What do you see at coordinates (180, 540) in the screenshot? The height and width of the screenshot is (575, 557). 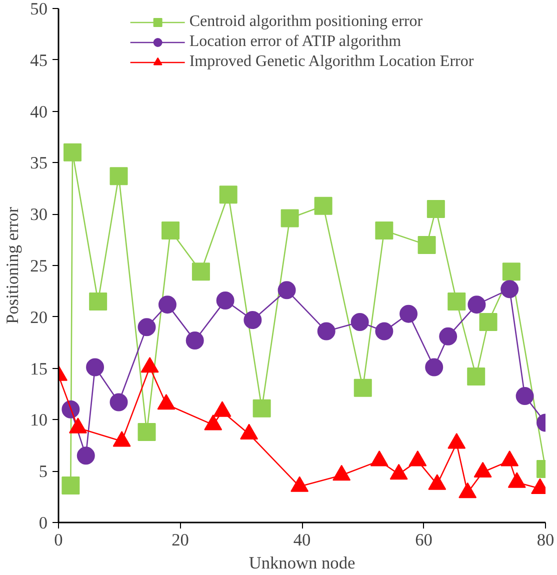 I see `x-tick-label: 20` at bounding box center [180, 540].